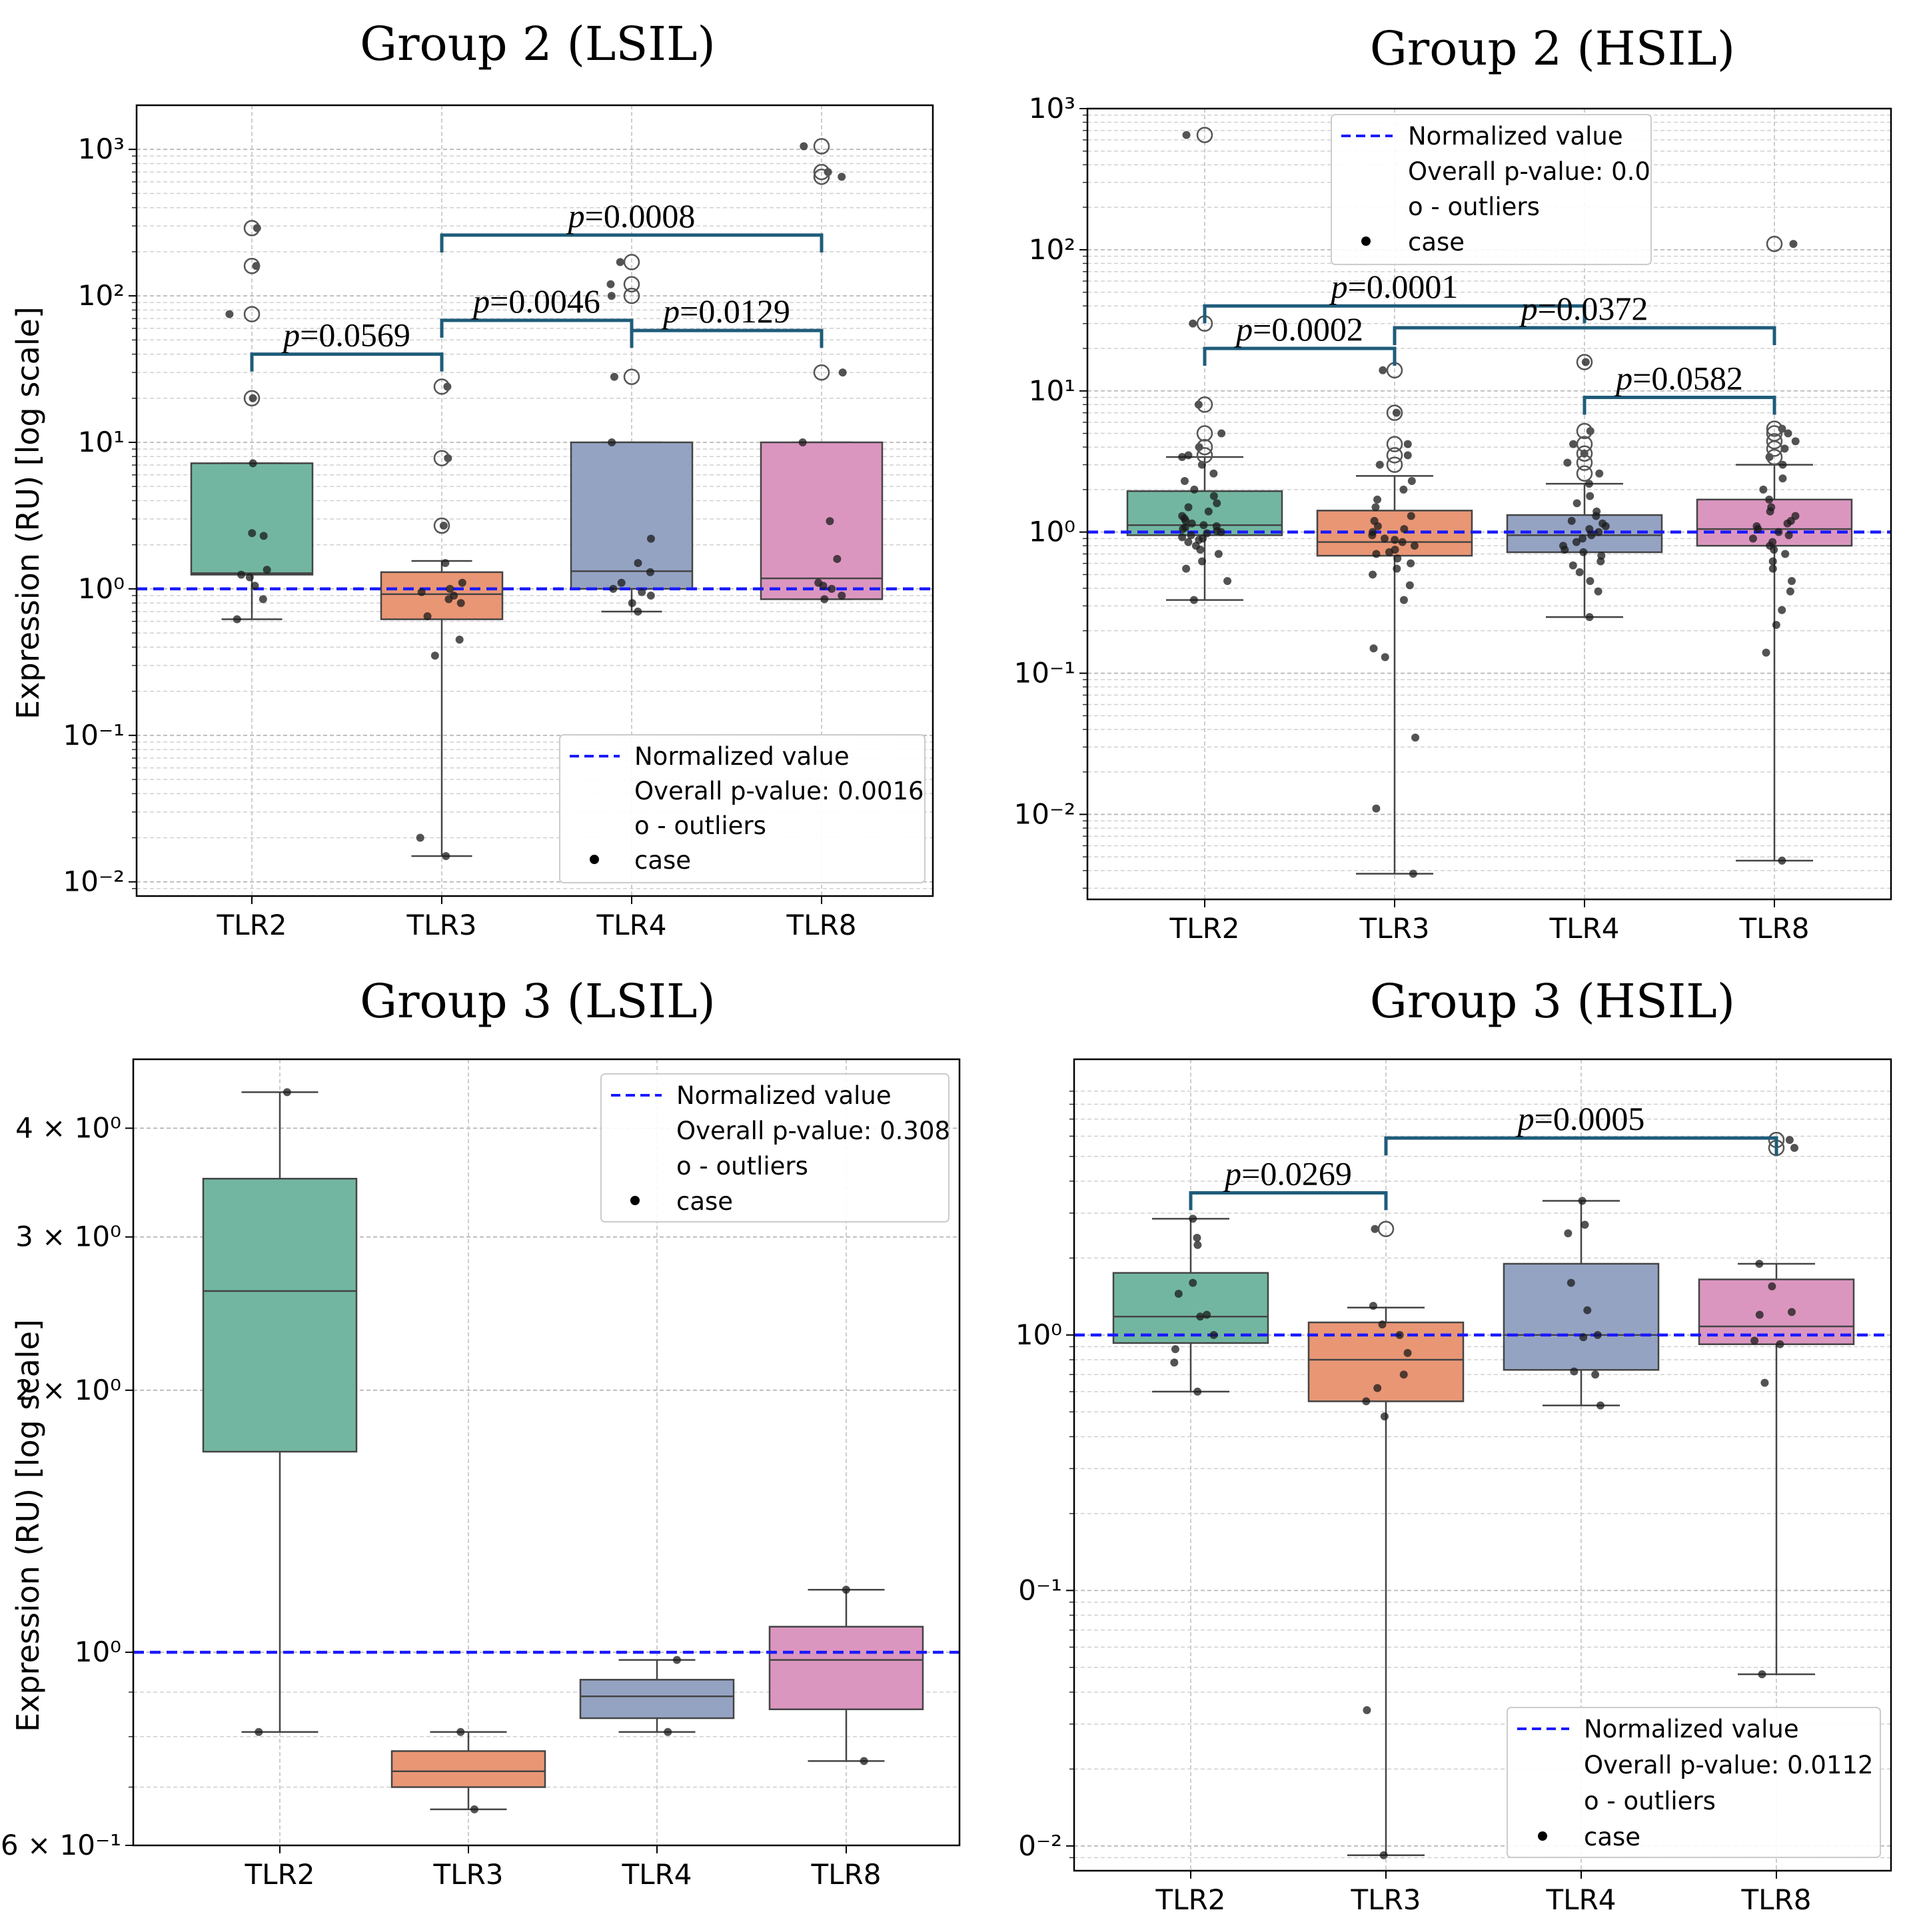  What do you see at coordinates (101, 149) in the screenshot?
I see `y-tick-label: 10³` at bounding box center [101, 149].